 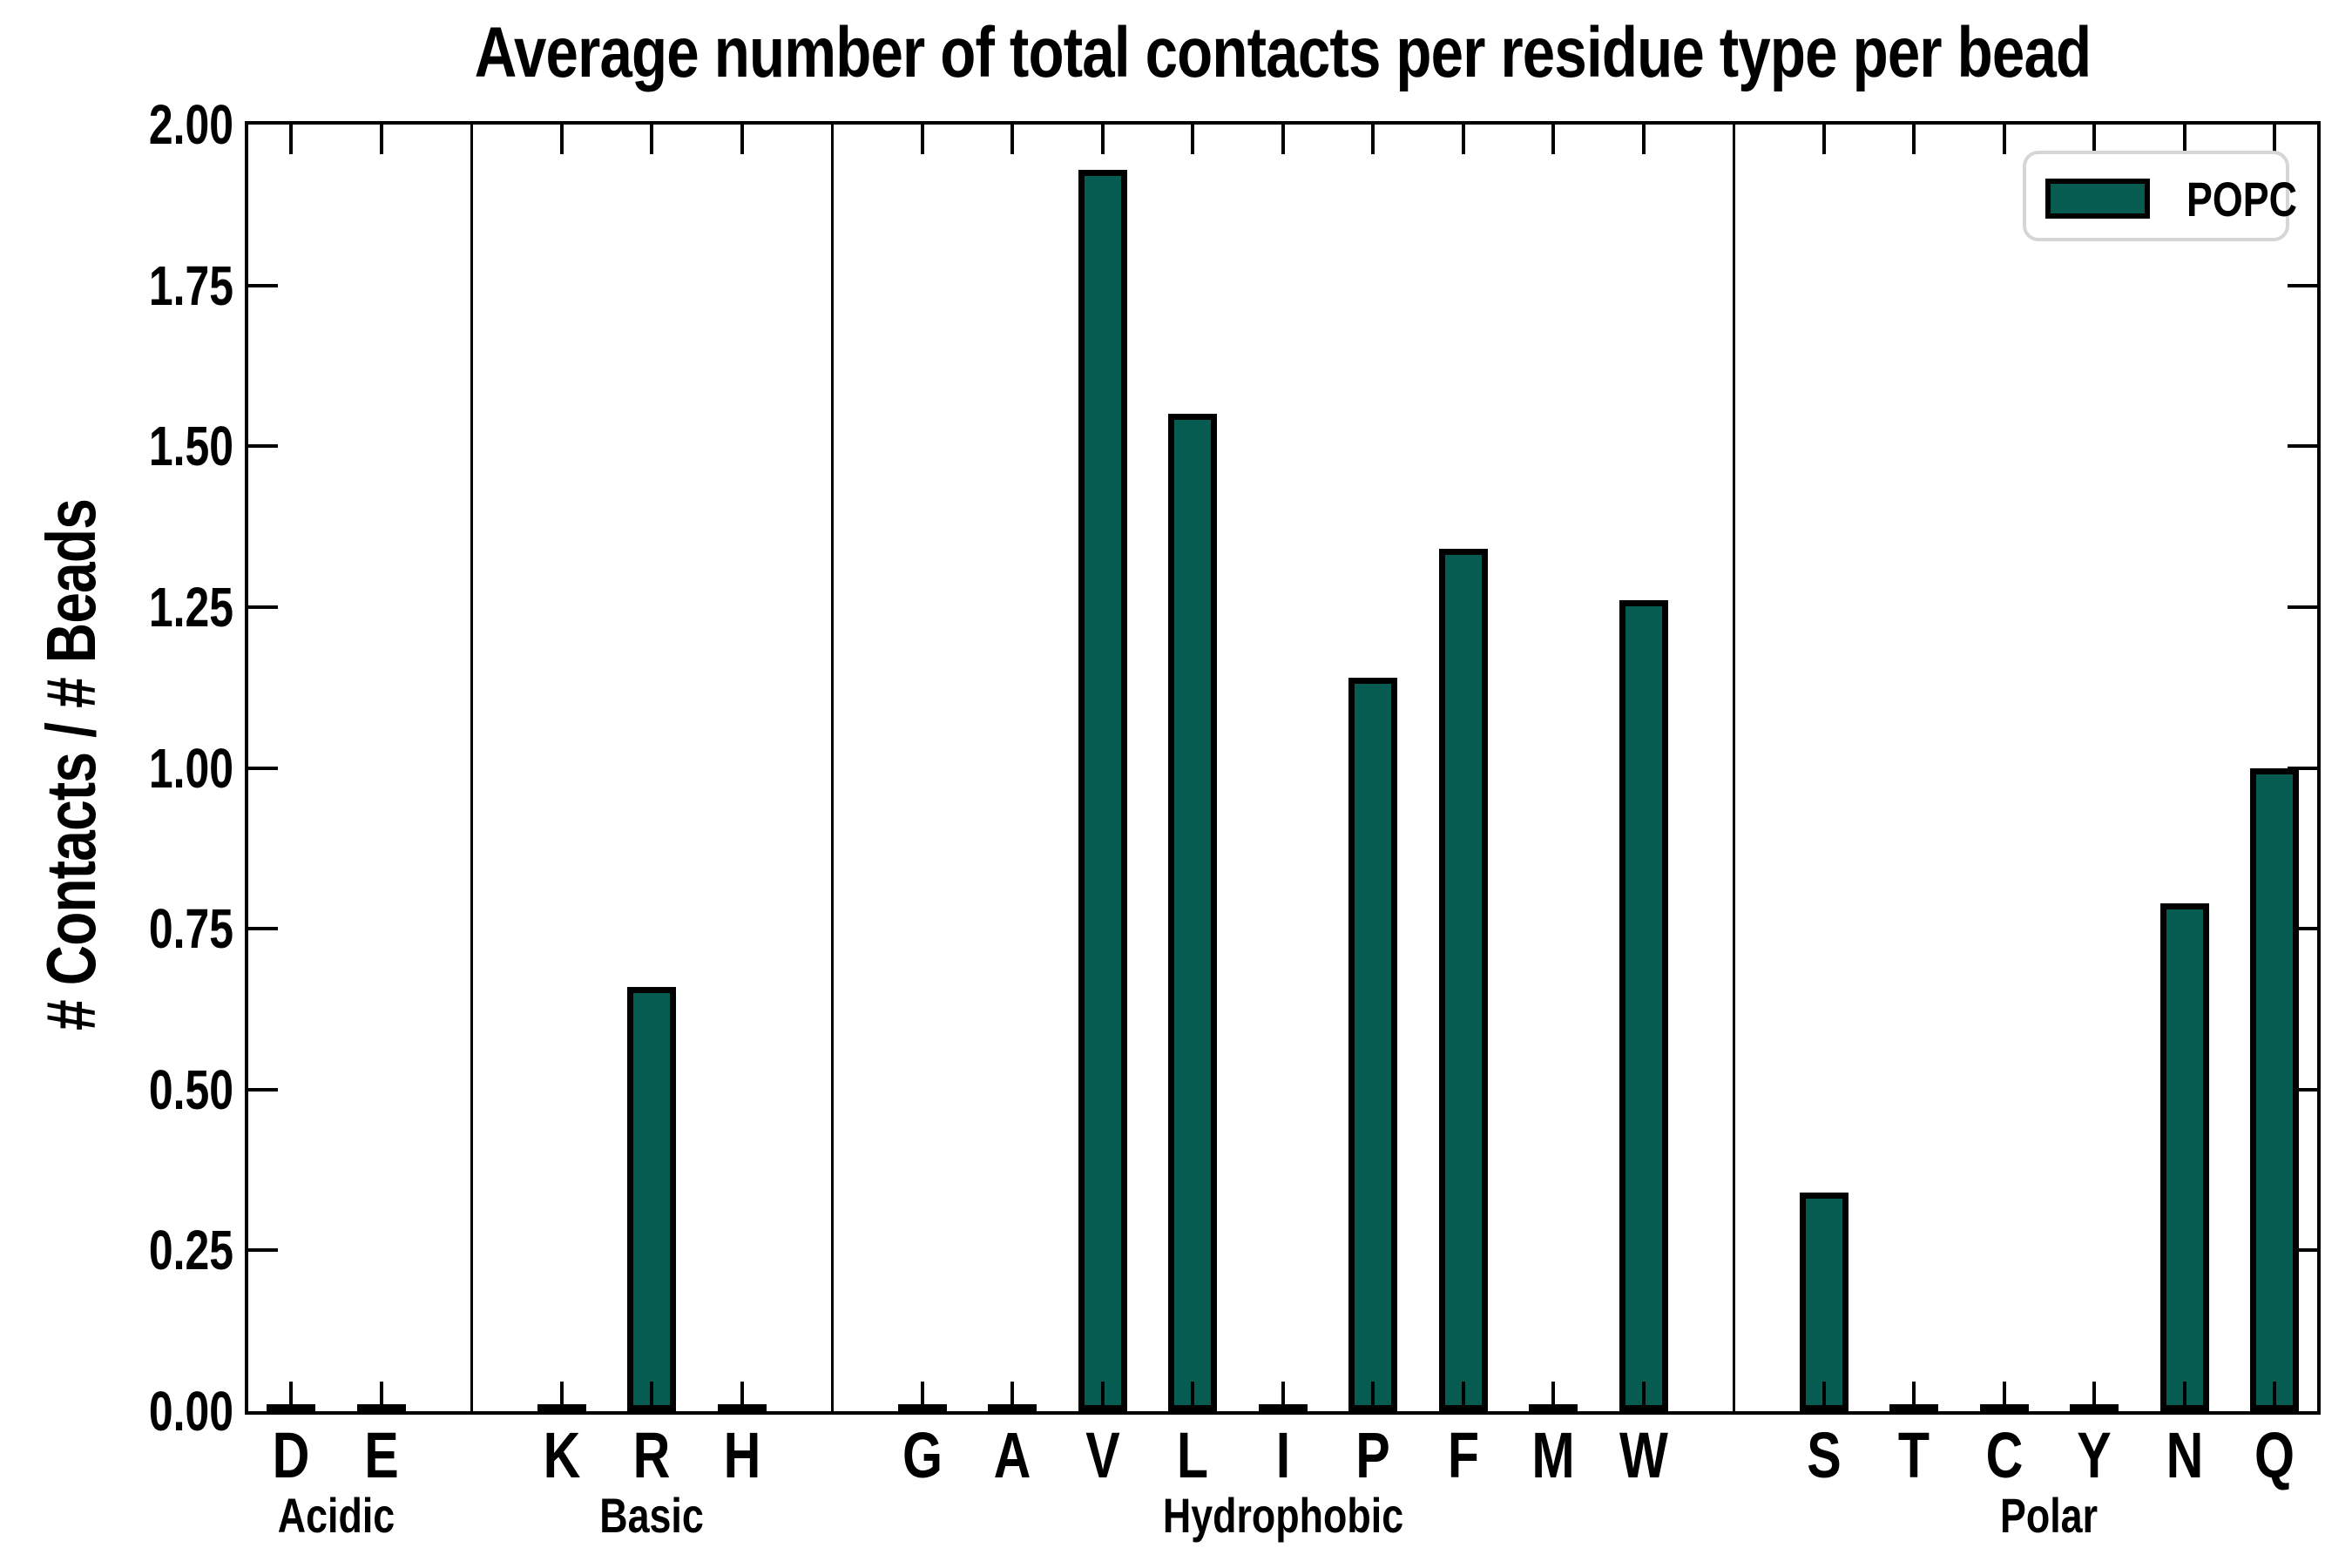 I want to click on bar-F, so click(x=1463, y=980).